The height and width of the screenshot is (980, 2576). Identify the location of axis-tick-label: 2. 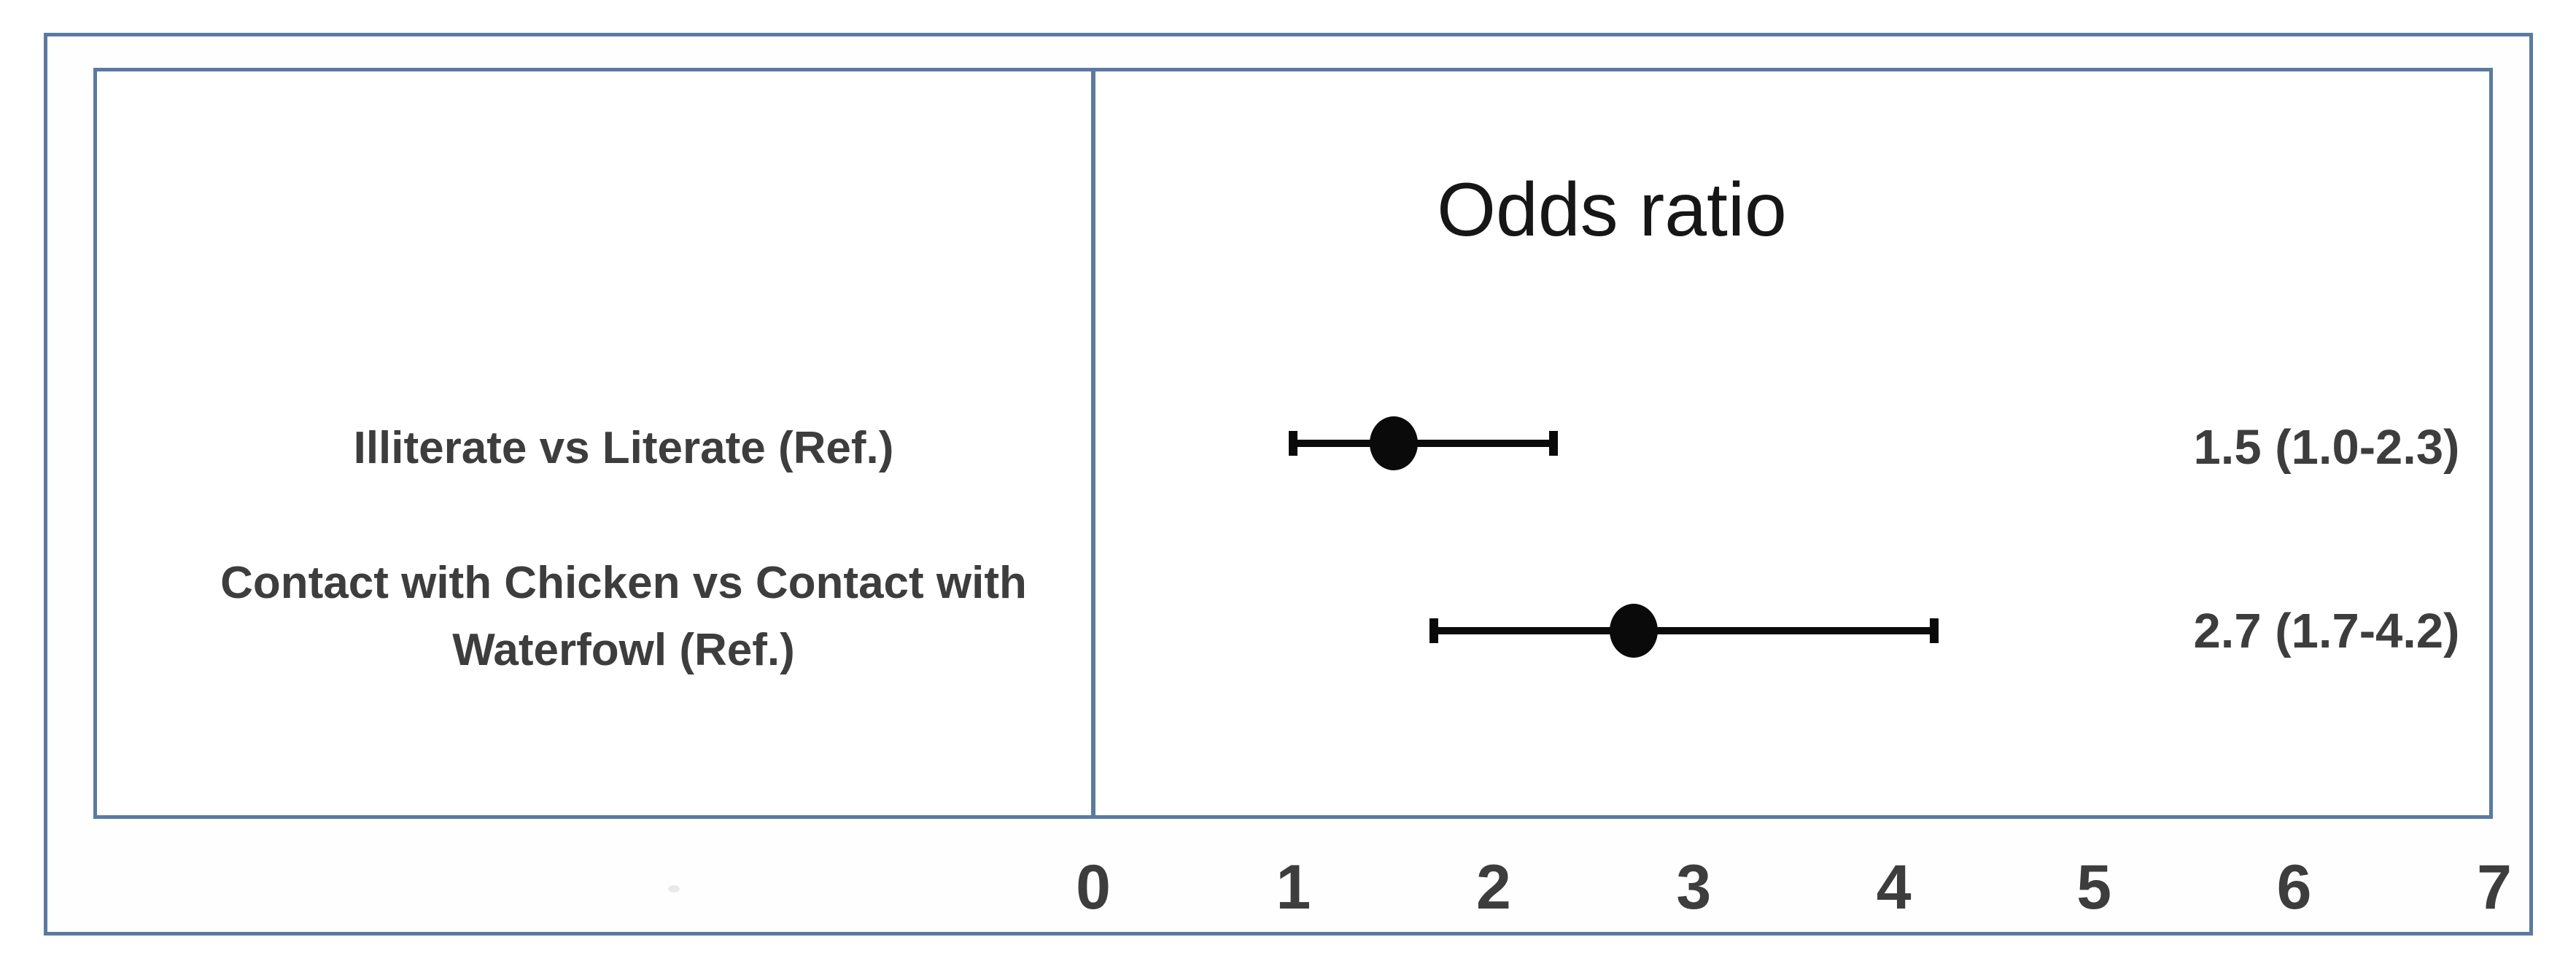
(1493, 887).